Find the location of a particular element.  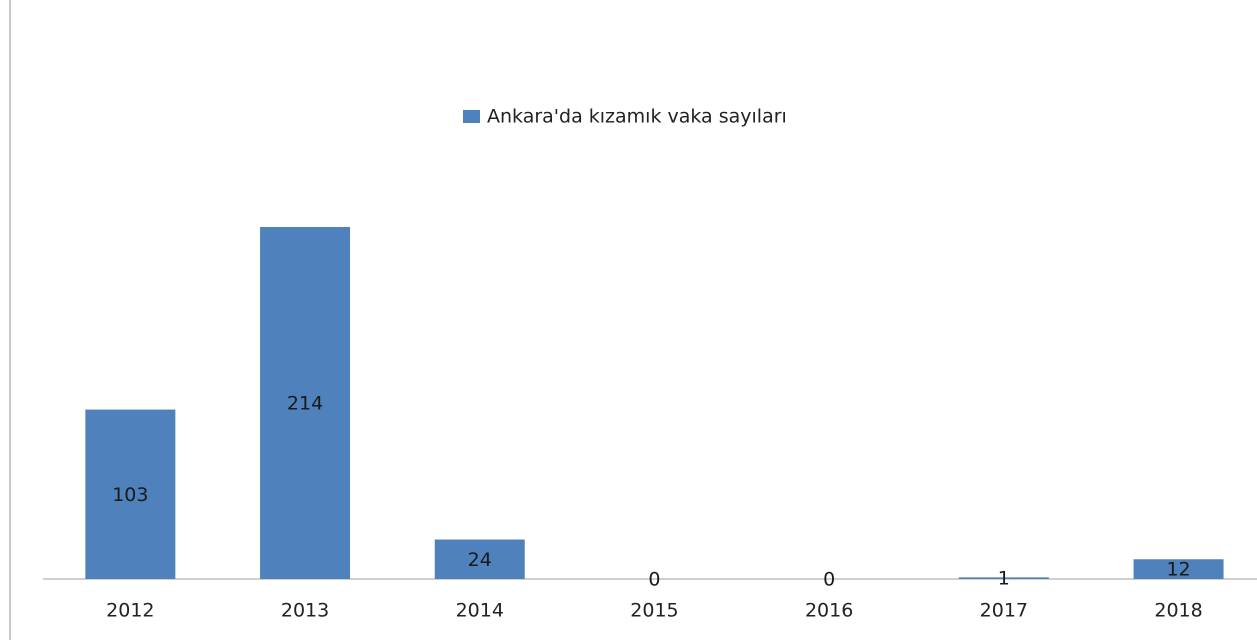

legend-swatch is located at coordinates (471, 116).